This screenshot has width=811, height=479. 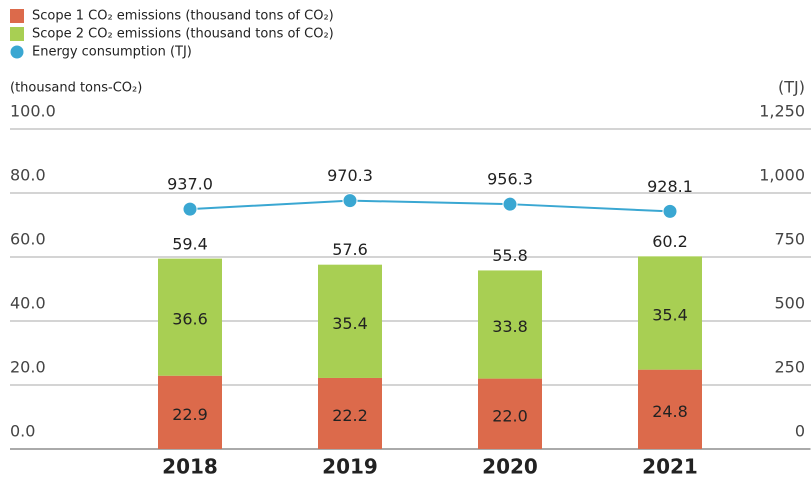 What do you see at coordinates (789, 239) in the screenshot?
I see `y2-tick-label: 750` at bounding box center [789, 239].